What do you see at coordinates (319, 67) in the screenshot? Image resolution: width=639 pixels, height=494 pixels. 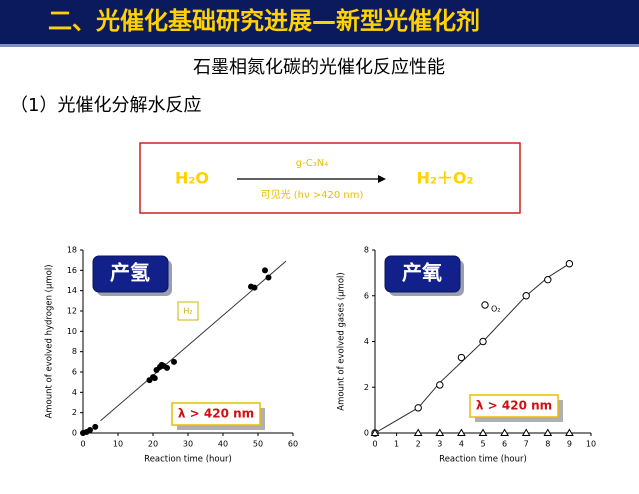 I see `subtitle: 石墨相氮化碳的光催化反应性能` at bounding box center [319, 67].